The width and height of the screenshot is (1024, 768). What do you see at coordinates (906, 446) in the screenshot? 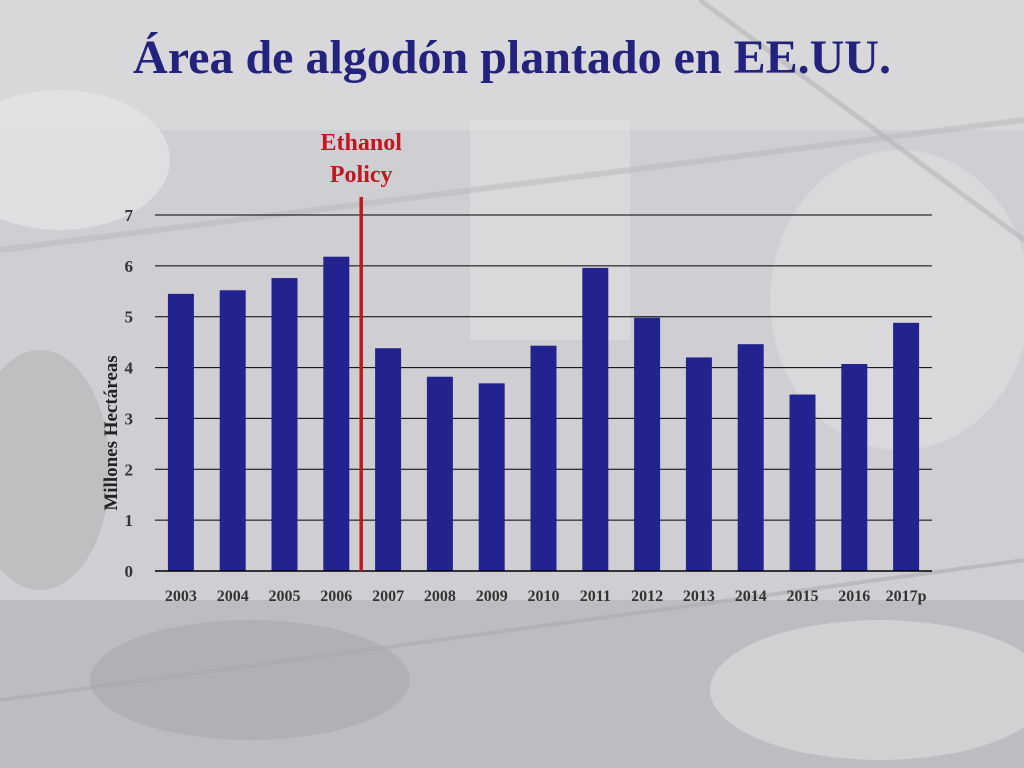
I see `bar-2017p` at bounding box center [906, 446].